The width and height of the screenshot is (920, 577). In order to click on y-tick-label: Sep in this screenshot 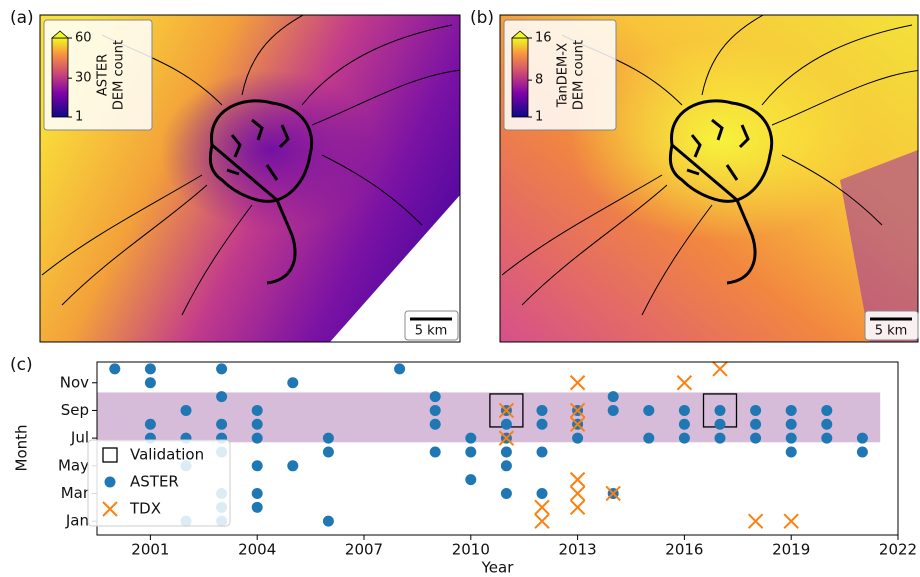, I will do `click(75, 410)`.